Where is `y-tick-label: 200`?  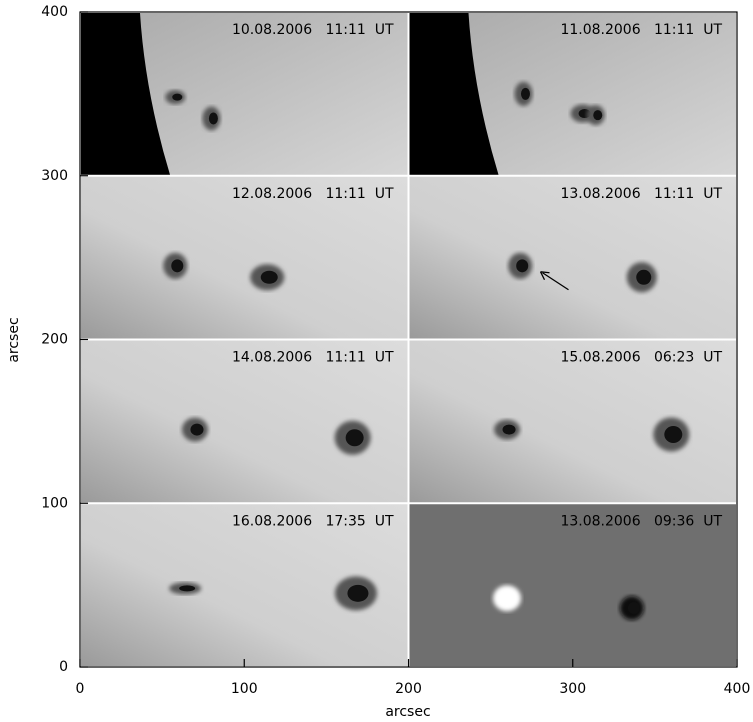 y-tick-label: 200 is located at coordinates (54, 340).